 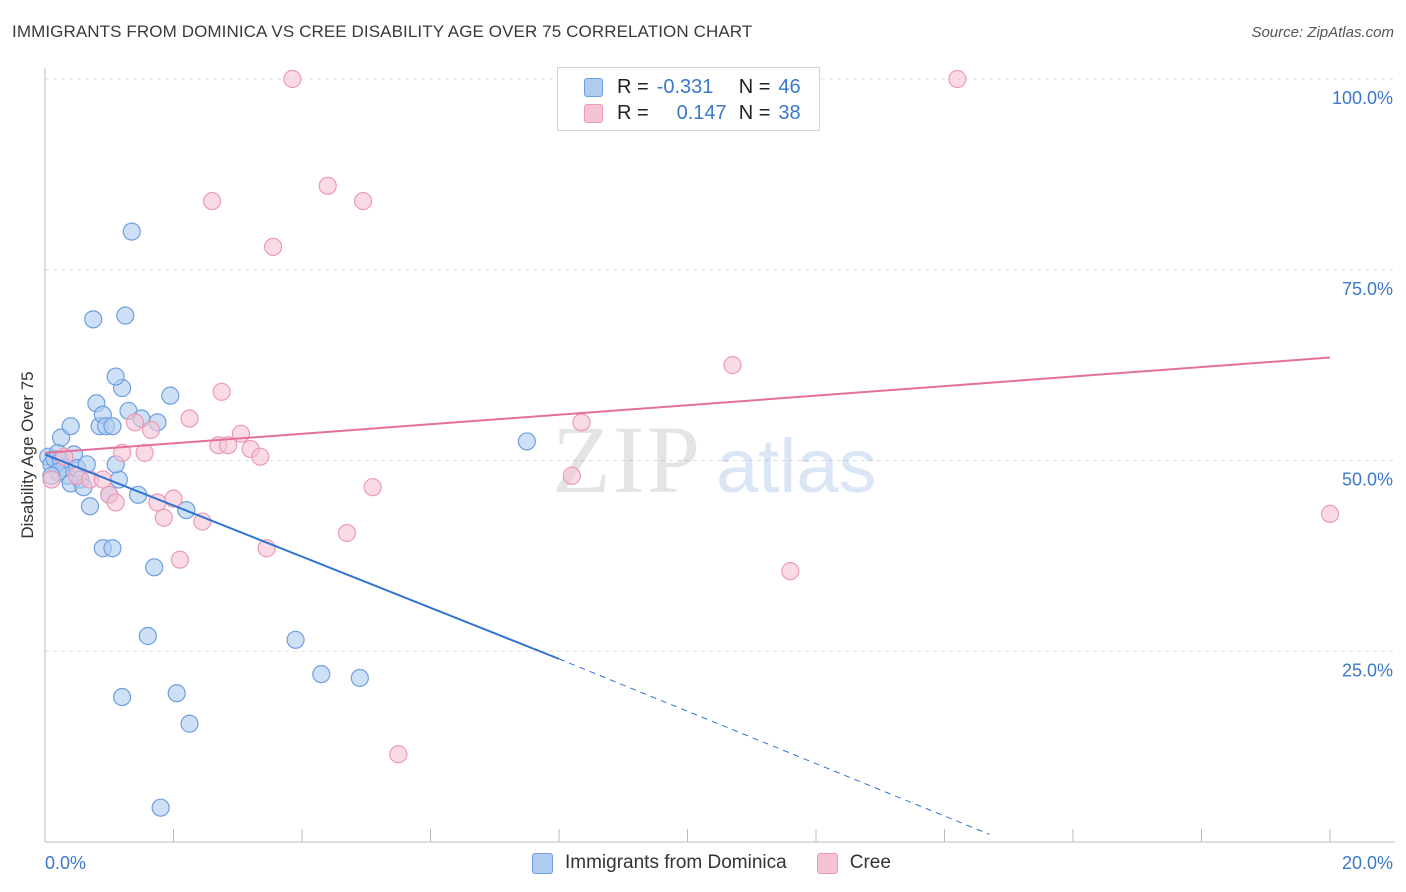 What do you see at coordinates (774, 746) in the screenshot?
I see `trendline-dominica-extension` at bounding box center [774, 746].